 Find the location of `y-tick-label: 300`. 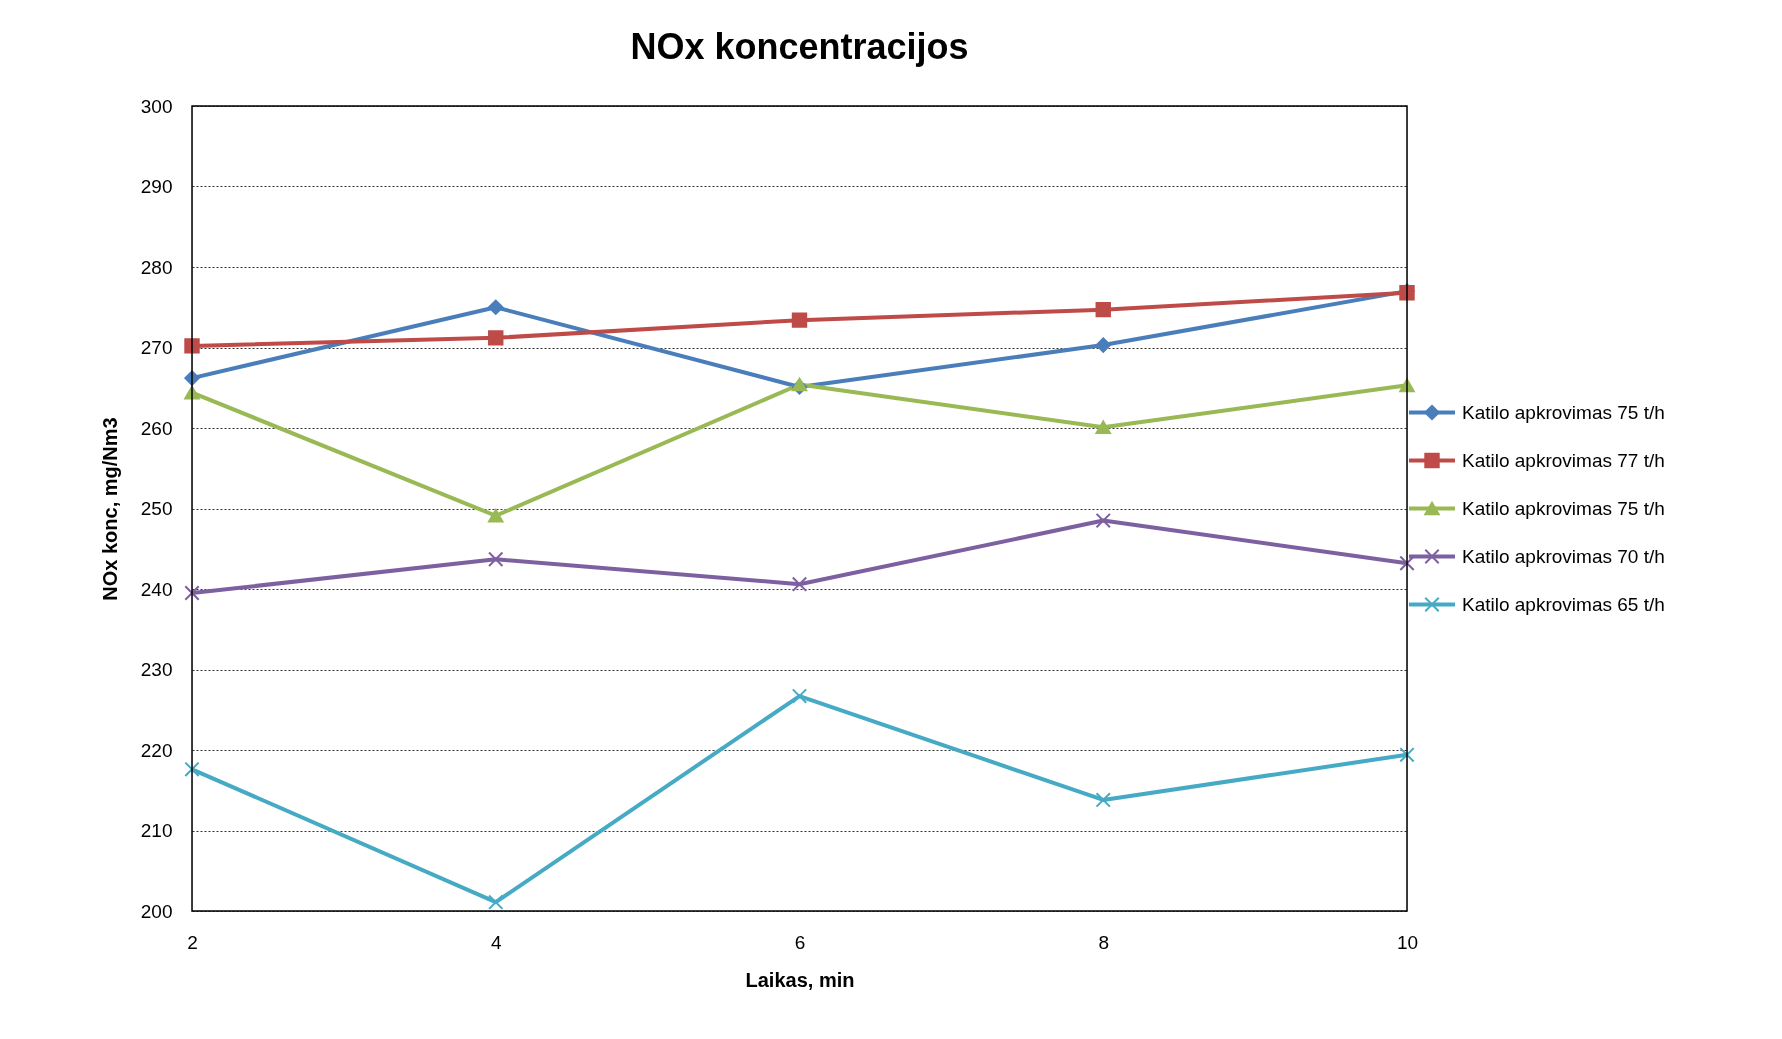

y-tick-label: 300 is located at coordinates (156, 106).